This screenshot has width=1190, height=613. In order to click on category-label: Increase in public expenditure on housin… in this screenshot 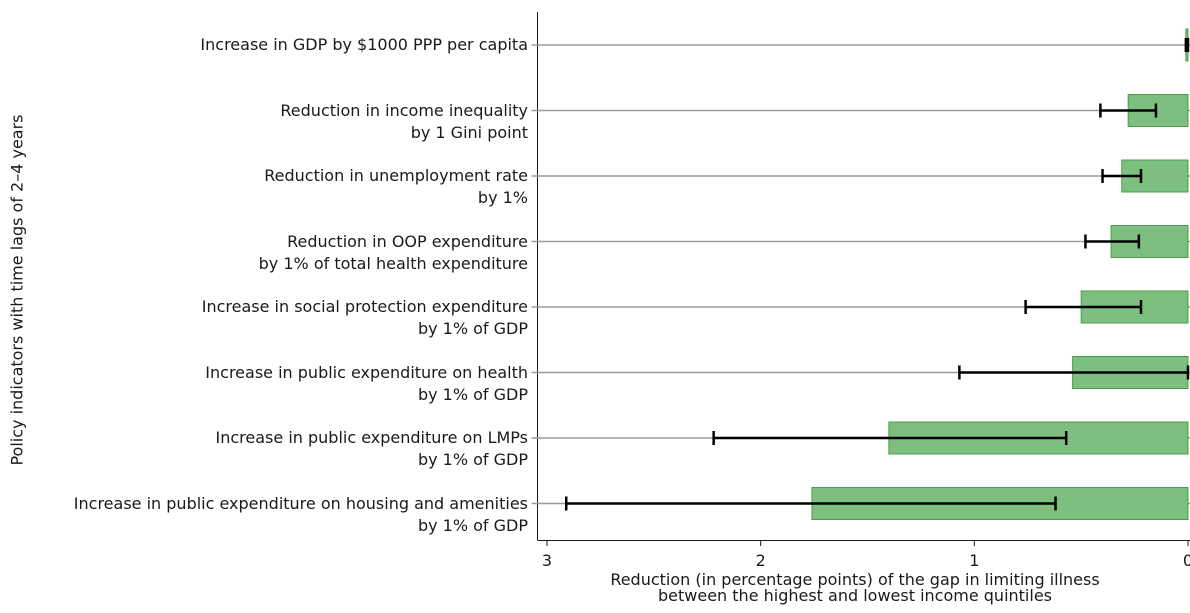, I will do `click(301, 515)`.